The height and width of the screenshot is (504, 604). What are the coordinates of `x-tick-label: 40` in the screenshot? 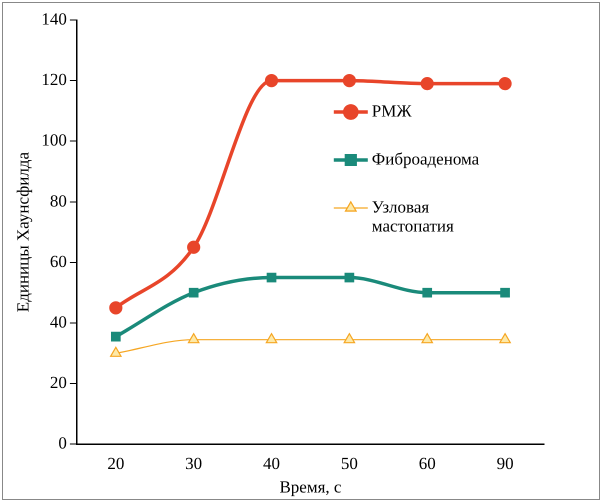 It's located at (271, 463).